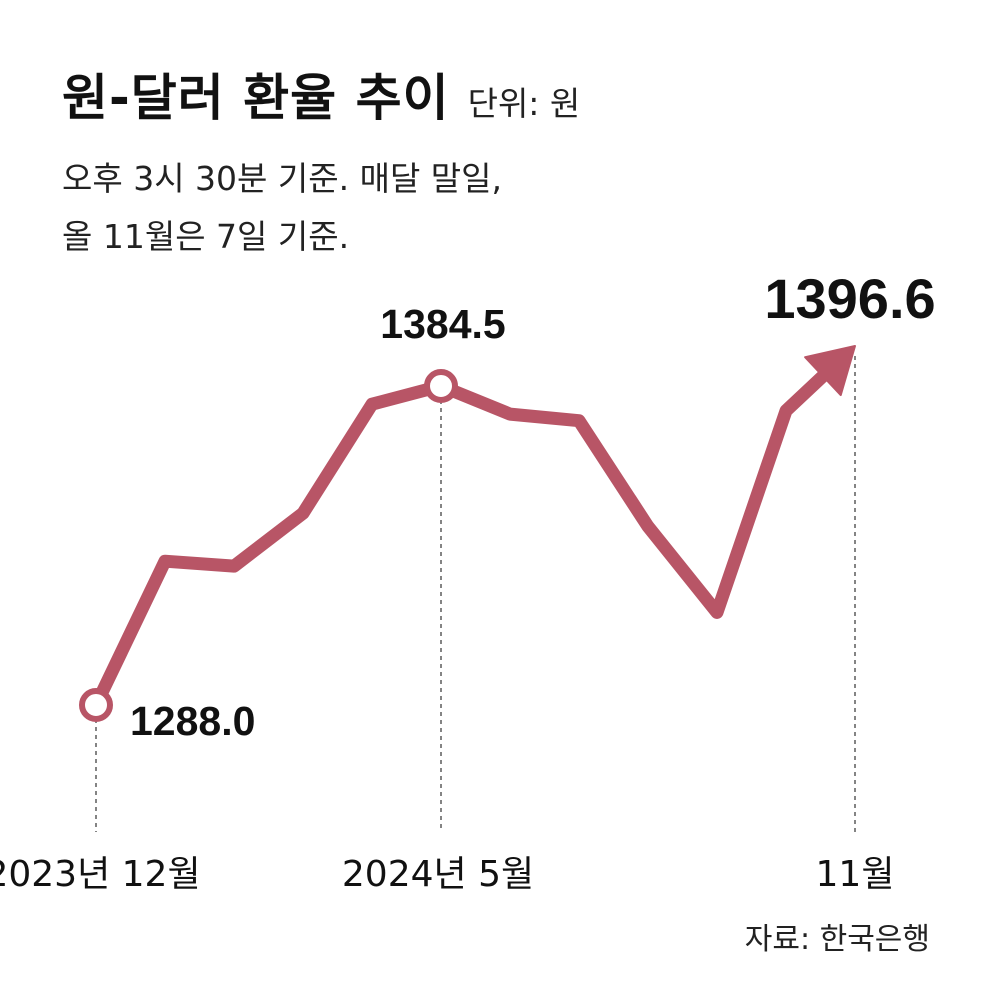 Image resolution: width=1008 pixels, height=1004 pixels. I want to click on x-tick-label-11: 11월, so click(855, 874).